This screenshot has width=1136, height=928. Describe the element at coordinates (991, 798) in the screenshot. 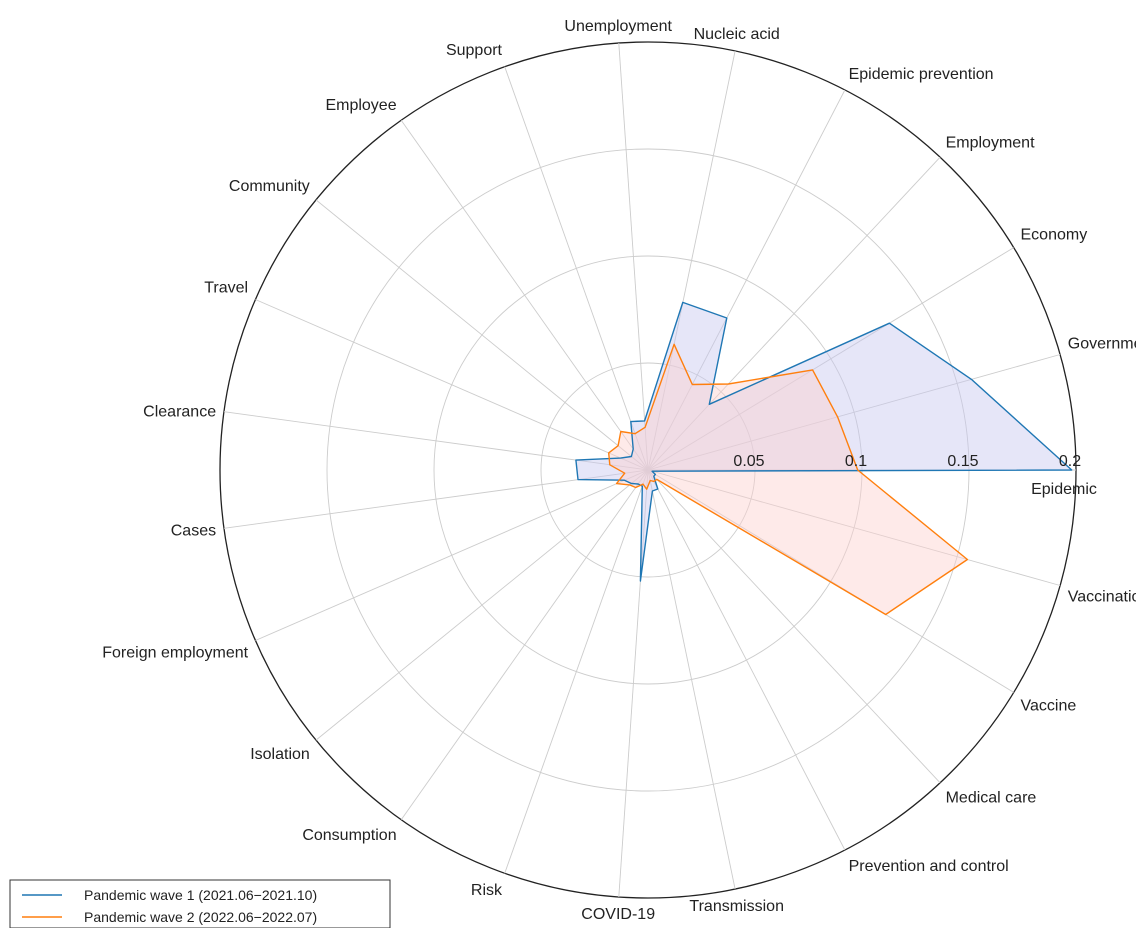

I see `category-label: Medical care` at that location.